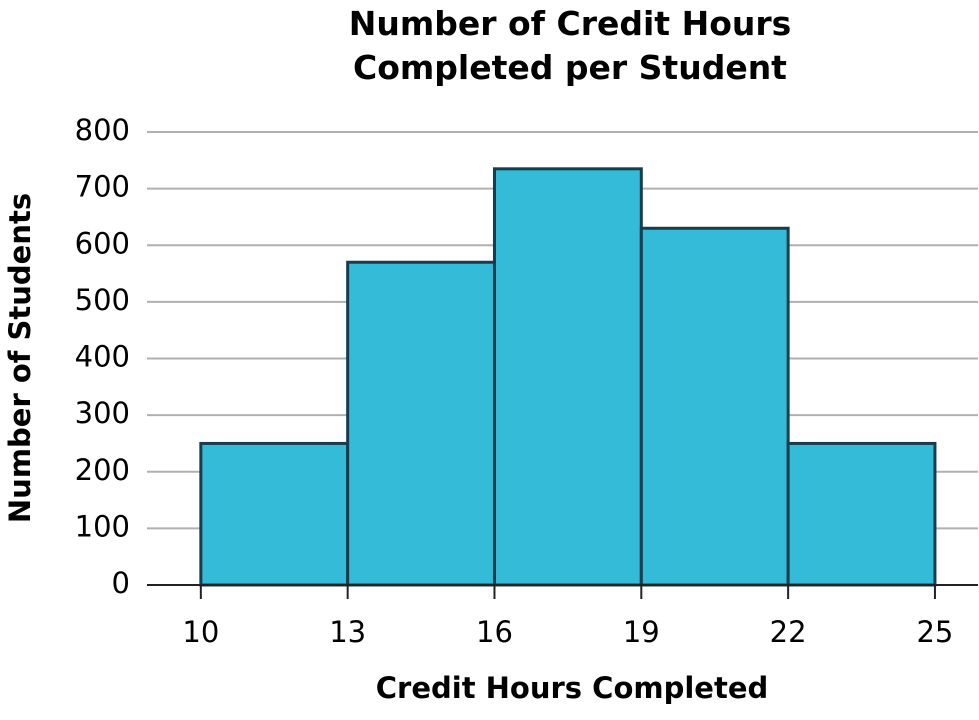  I want to click on y-tick-label: 400, so click(102, 357).